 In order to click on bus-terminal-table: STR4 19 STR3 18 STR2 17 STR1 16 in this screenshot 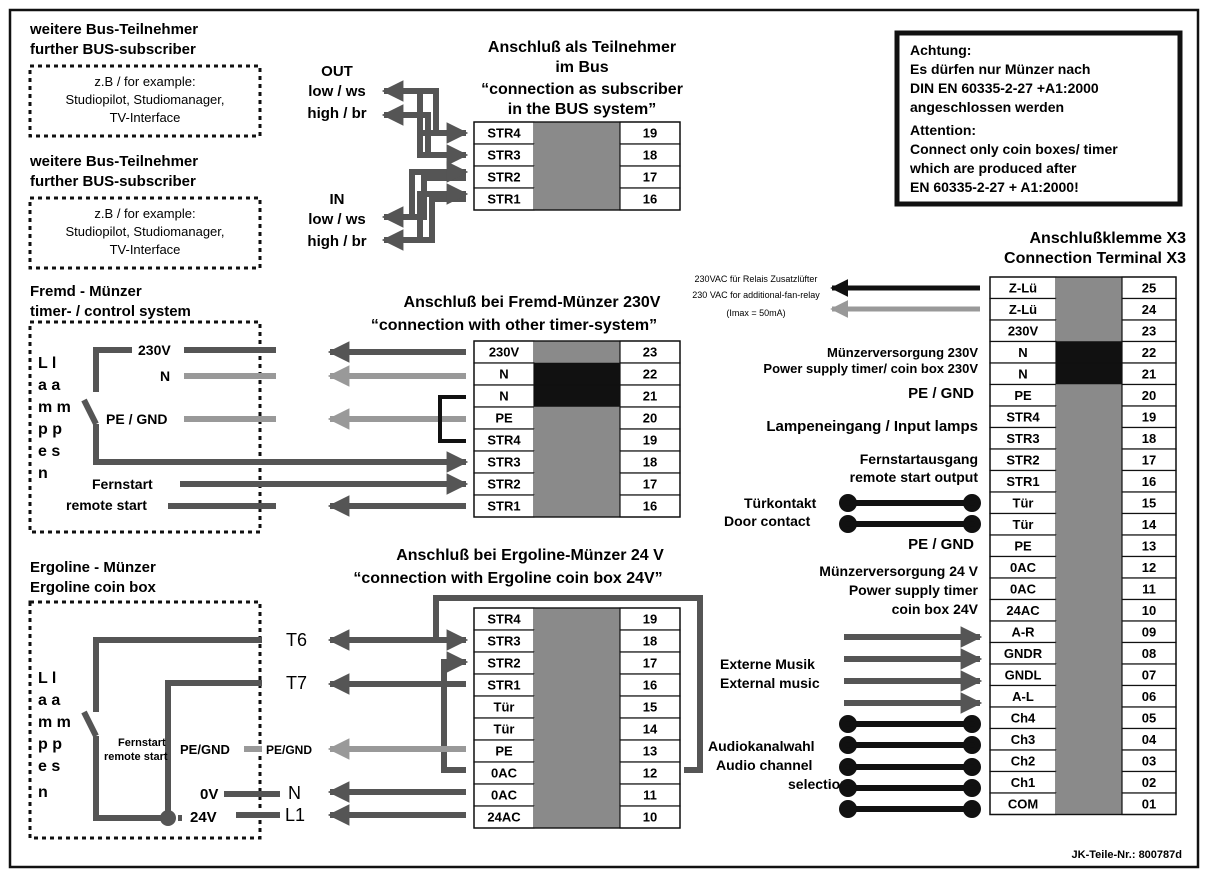, I will do `click(577, 166)`.